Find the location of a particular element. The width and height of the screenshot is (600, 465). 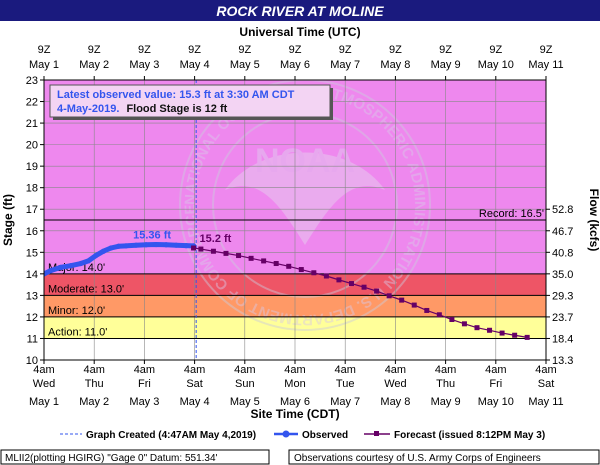

y-tick-label: 13 is located at coordinates (32, 296).